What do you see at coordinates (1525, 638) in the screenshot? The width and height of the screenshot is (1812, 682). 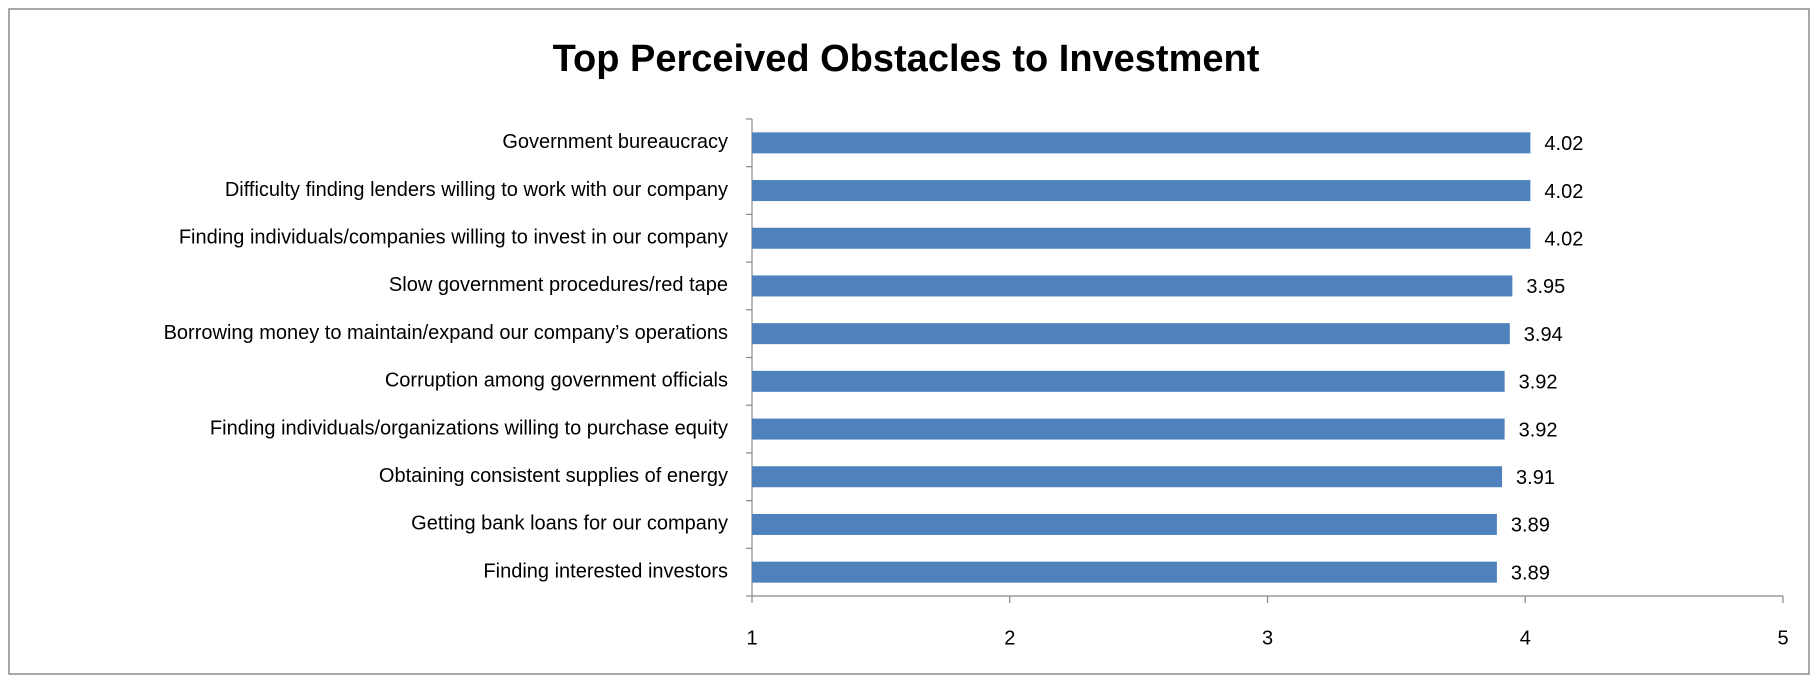 I see `x-tick-label: 4` at bounding box center [1525, 638].